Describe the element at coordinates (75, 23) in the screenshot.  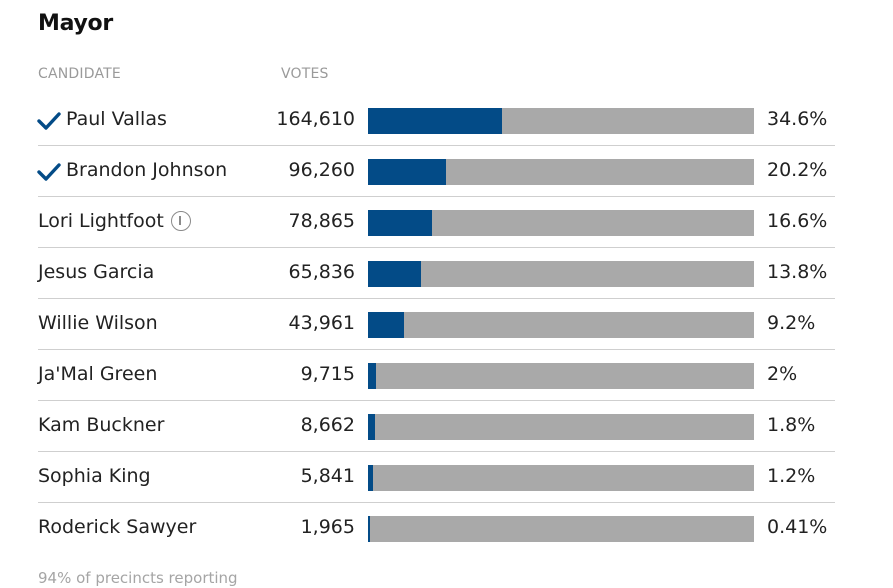
I see `race-title: Mayor` at that location.